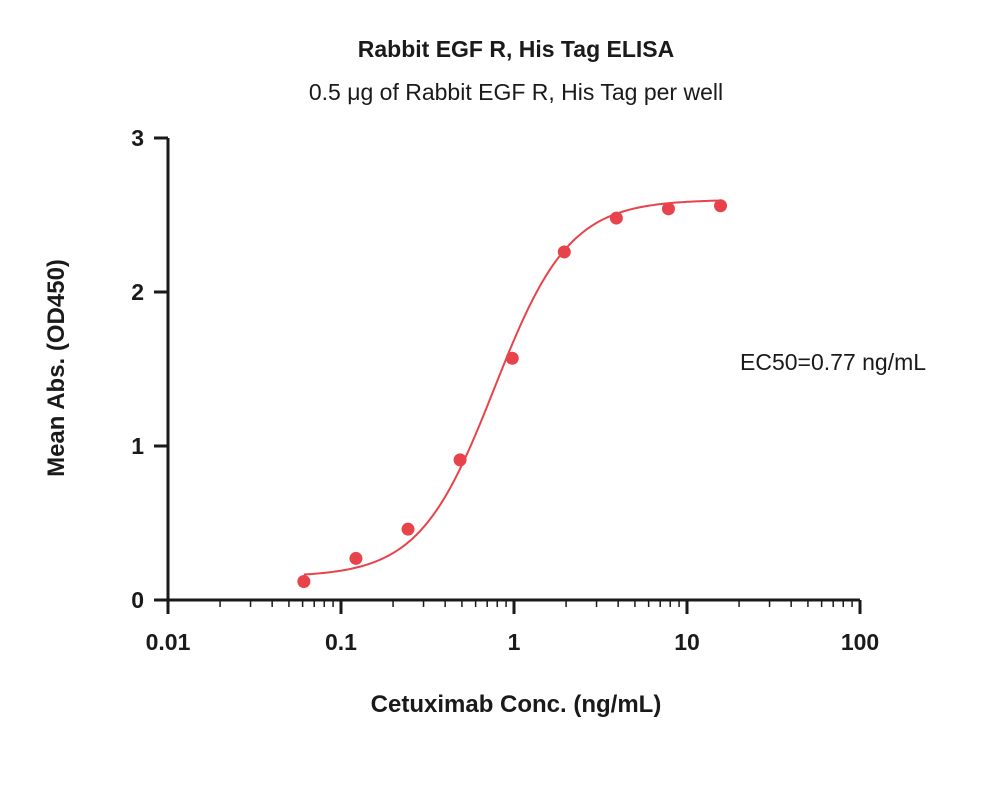  Describe the element at coordinates (56, 368) in the screenshot. I see `y-axis-label: Mean Abs. (OD450)` at that location.